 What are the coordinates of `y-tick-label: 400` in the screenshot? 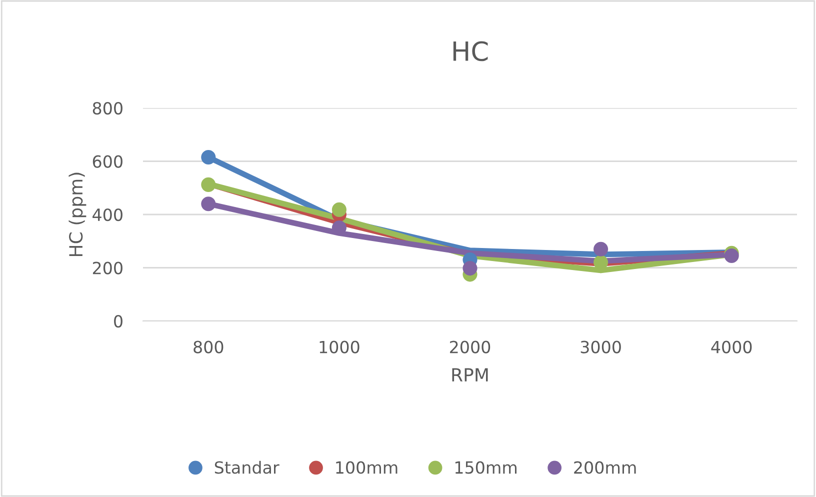 It's located at (107, 215).